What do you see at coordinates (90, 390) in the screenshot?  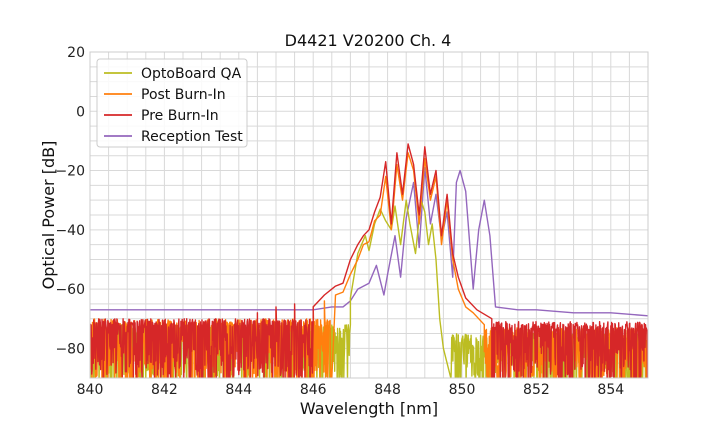 I see `x-tick-label: 840` at bounding box center [90, 390].